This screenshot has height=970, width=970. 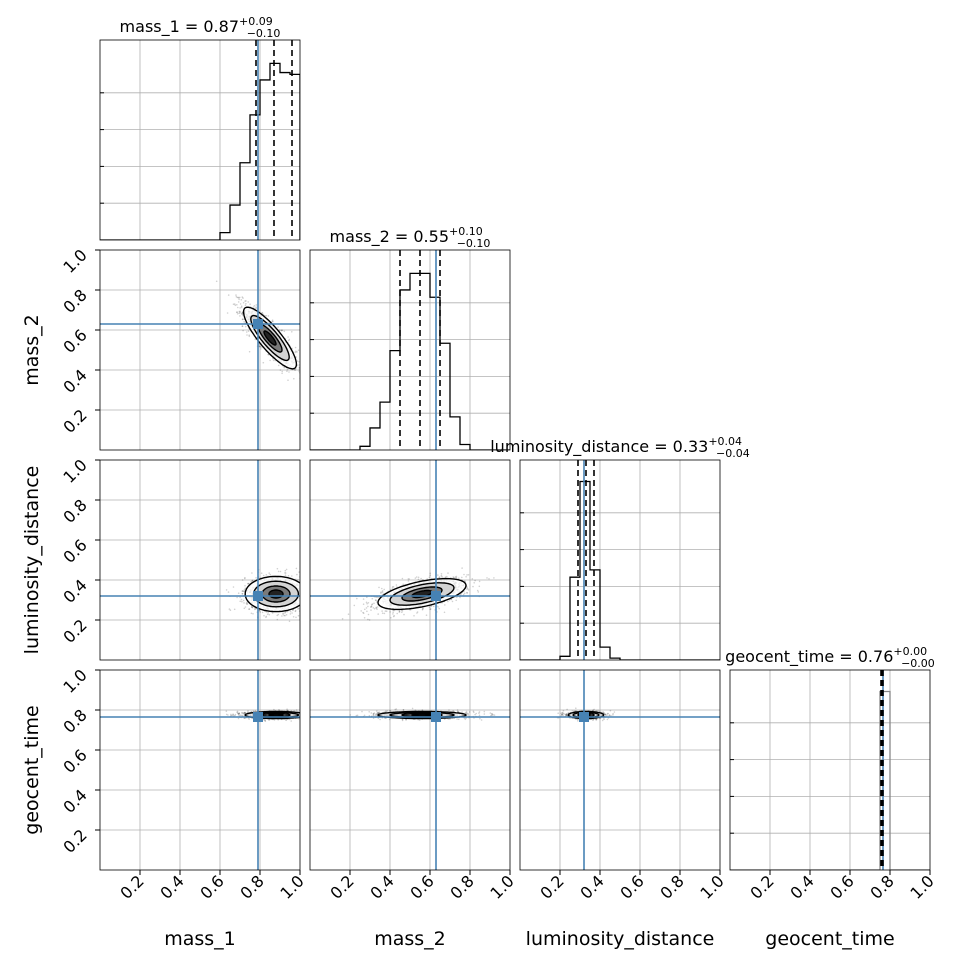 What do you see at coordinates (258, 596) in the screenshot?
I see `injection-marker` at bounding box center [258, 596].